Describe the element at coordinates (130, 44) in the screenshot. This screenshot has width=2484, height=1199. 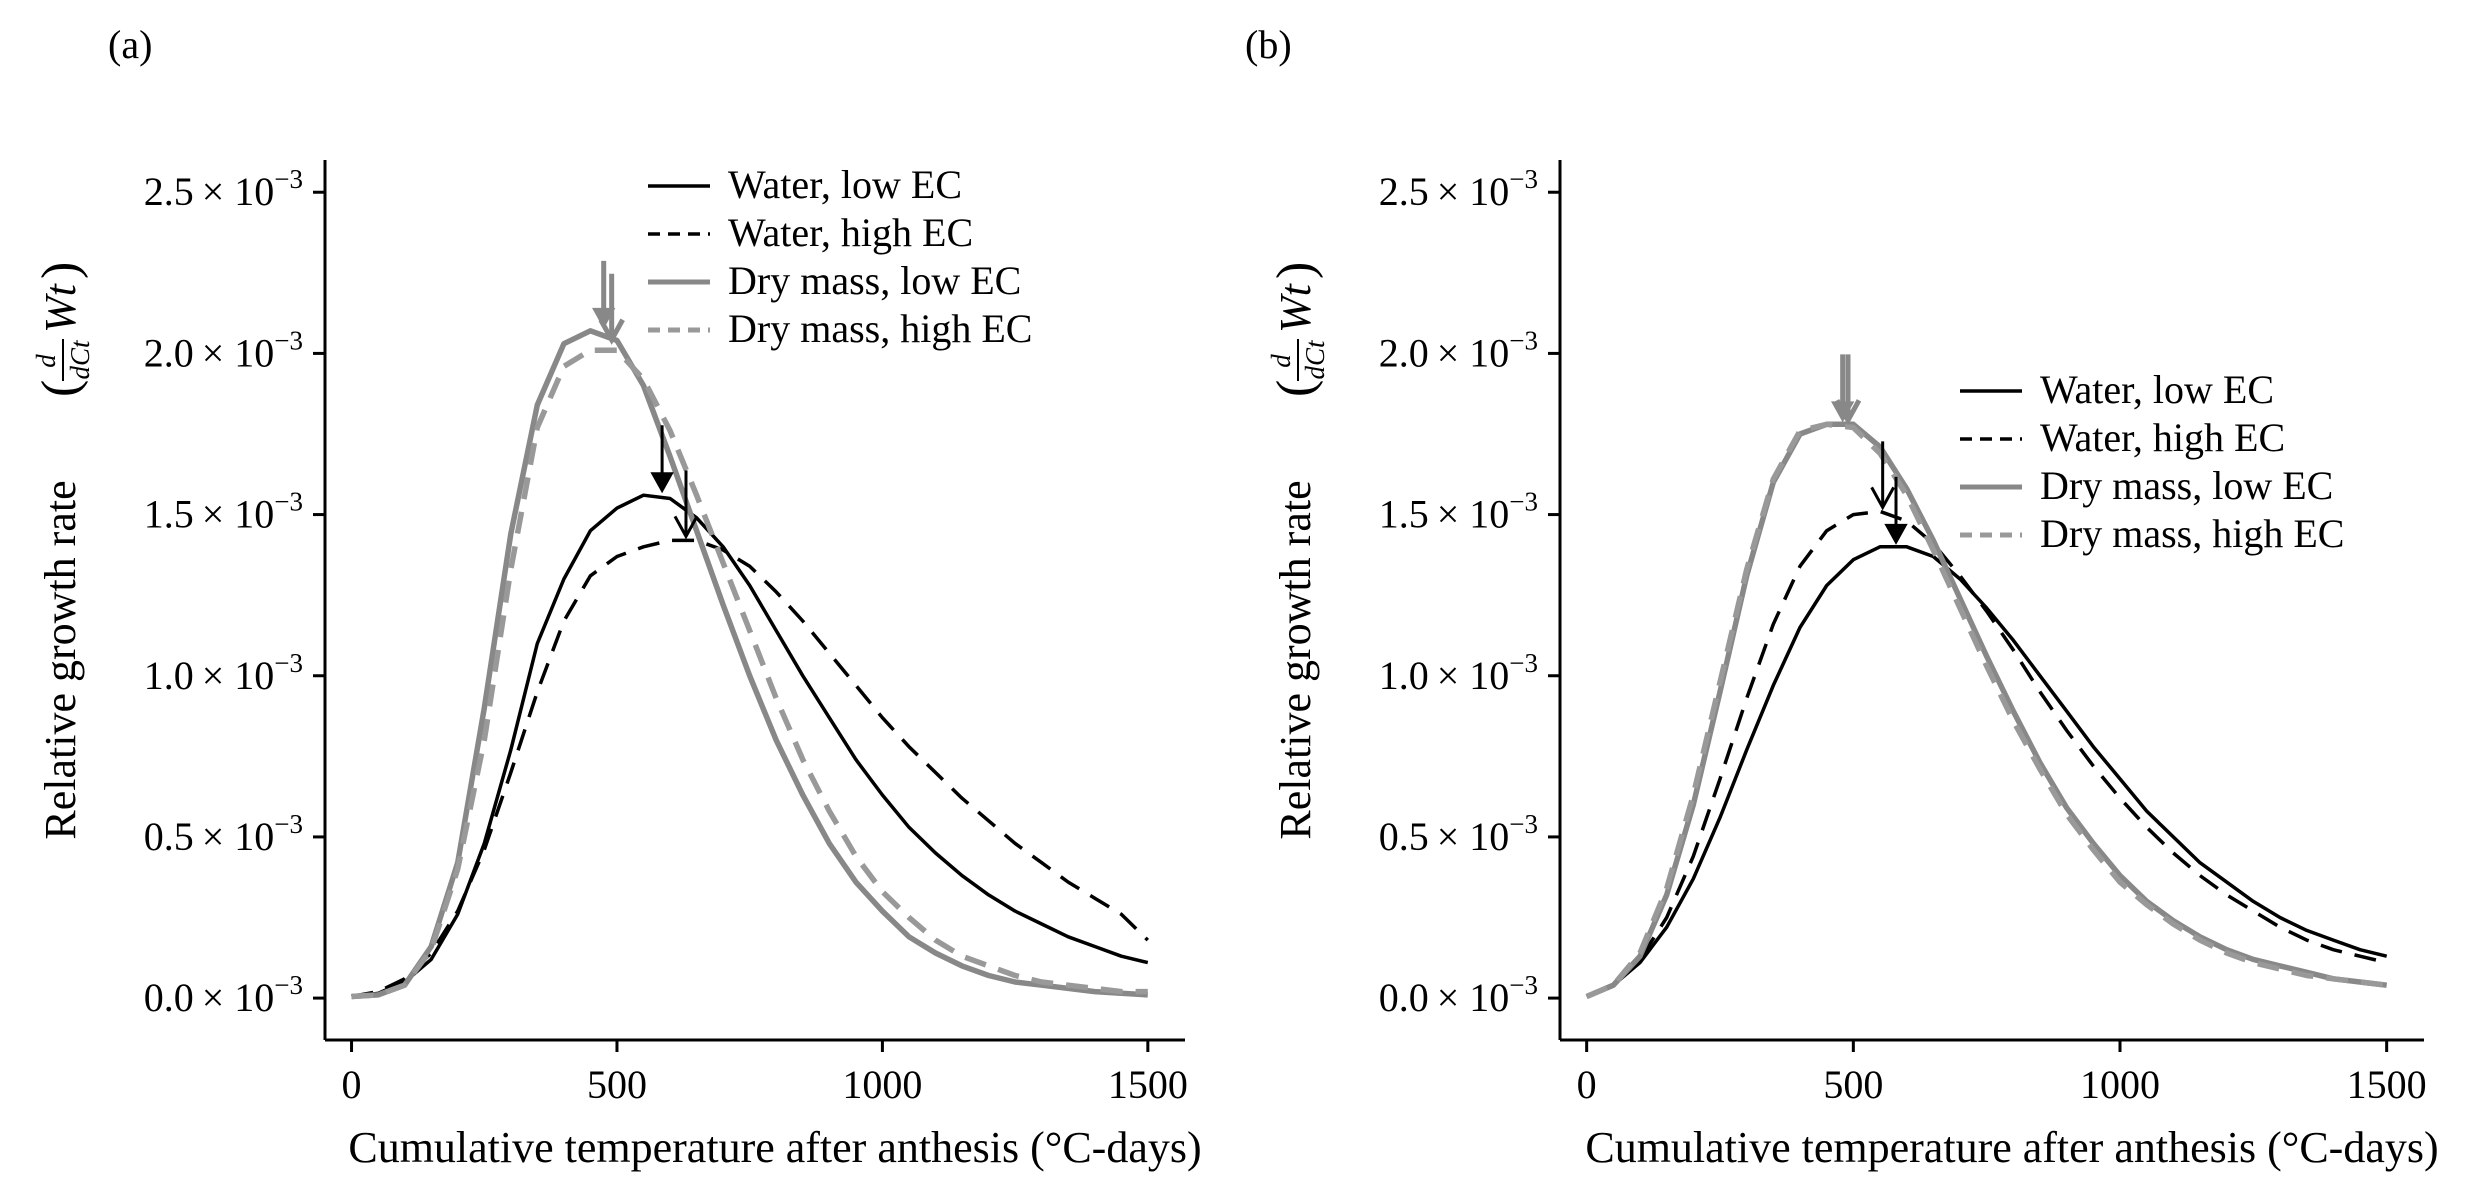
I see `panel-label: (a)` at that location.